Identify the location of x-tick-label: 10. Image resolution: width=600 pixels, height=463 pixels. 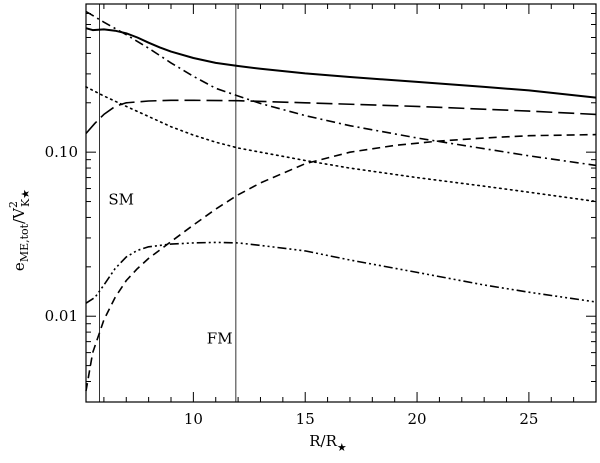
(193, 419).